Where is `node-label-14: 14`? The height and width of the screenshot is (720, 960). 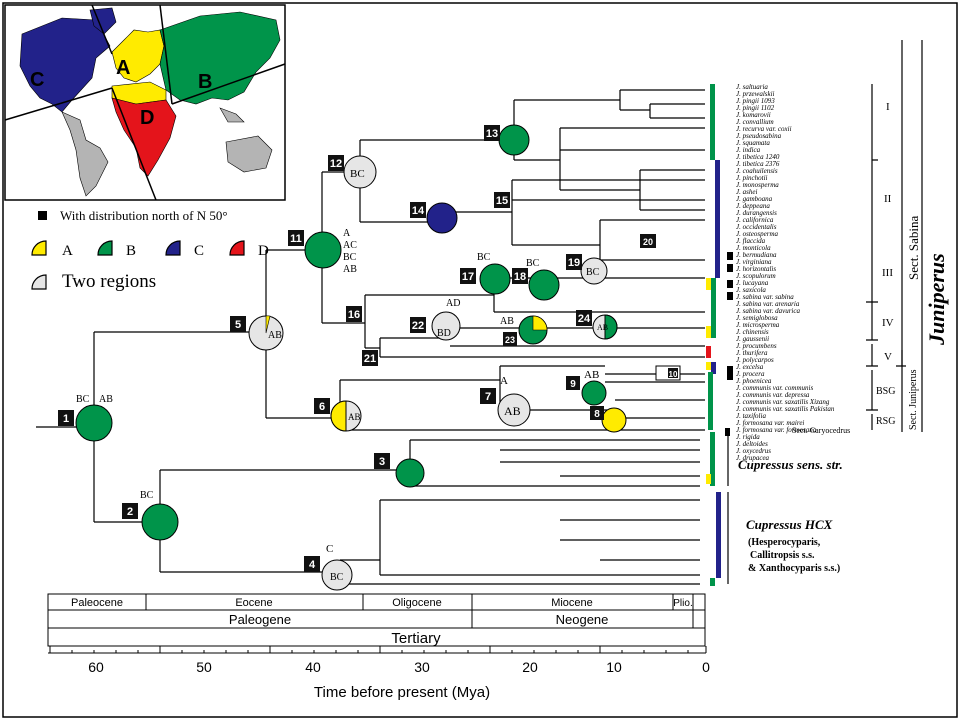
node-label-14: 14 is located at coordinates (418, 211).